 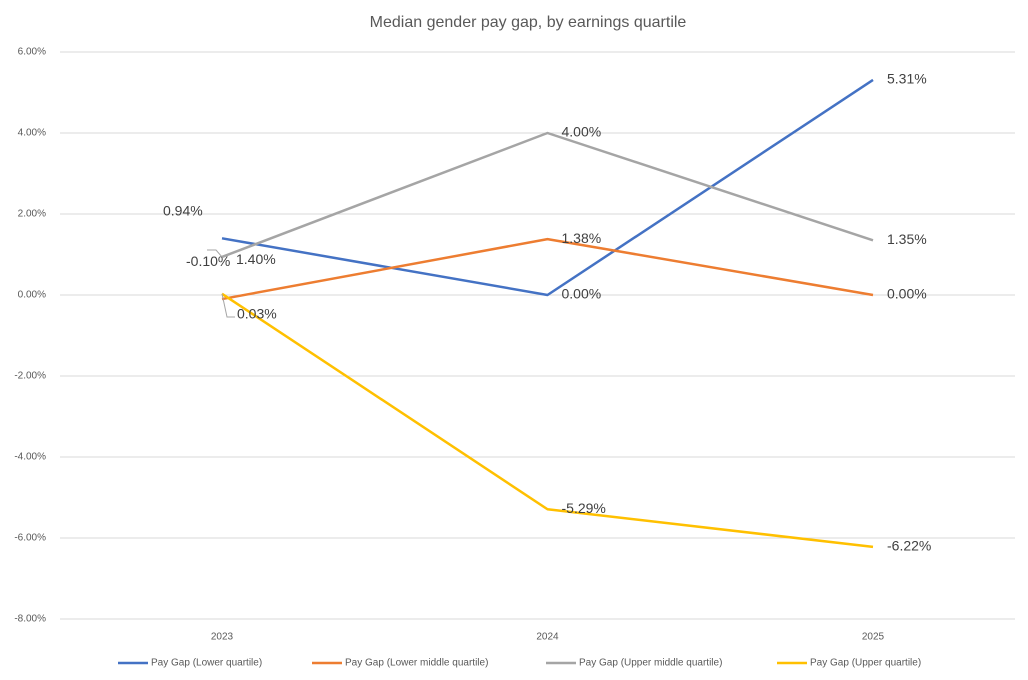 I want to click on y-tick-label: 2.00%, so click(x=32, y=214).